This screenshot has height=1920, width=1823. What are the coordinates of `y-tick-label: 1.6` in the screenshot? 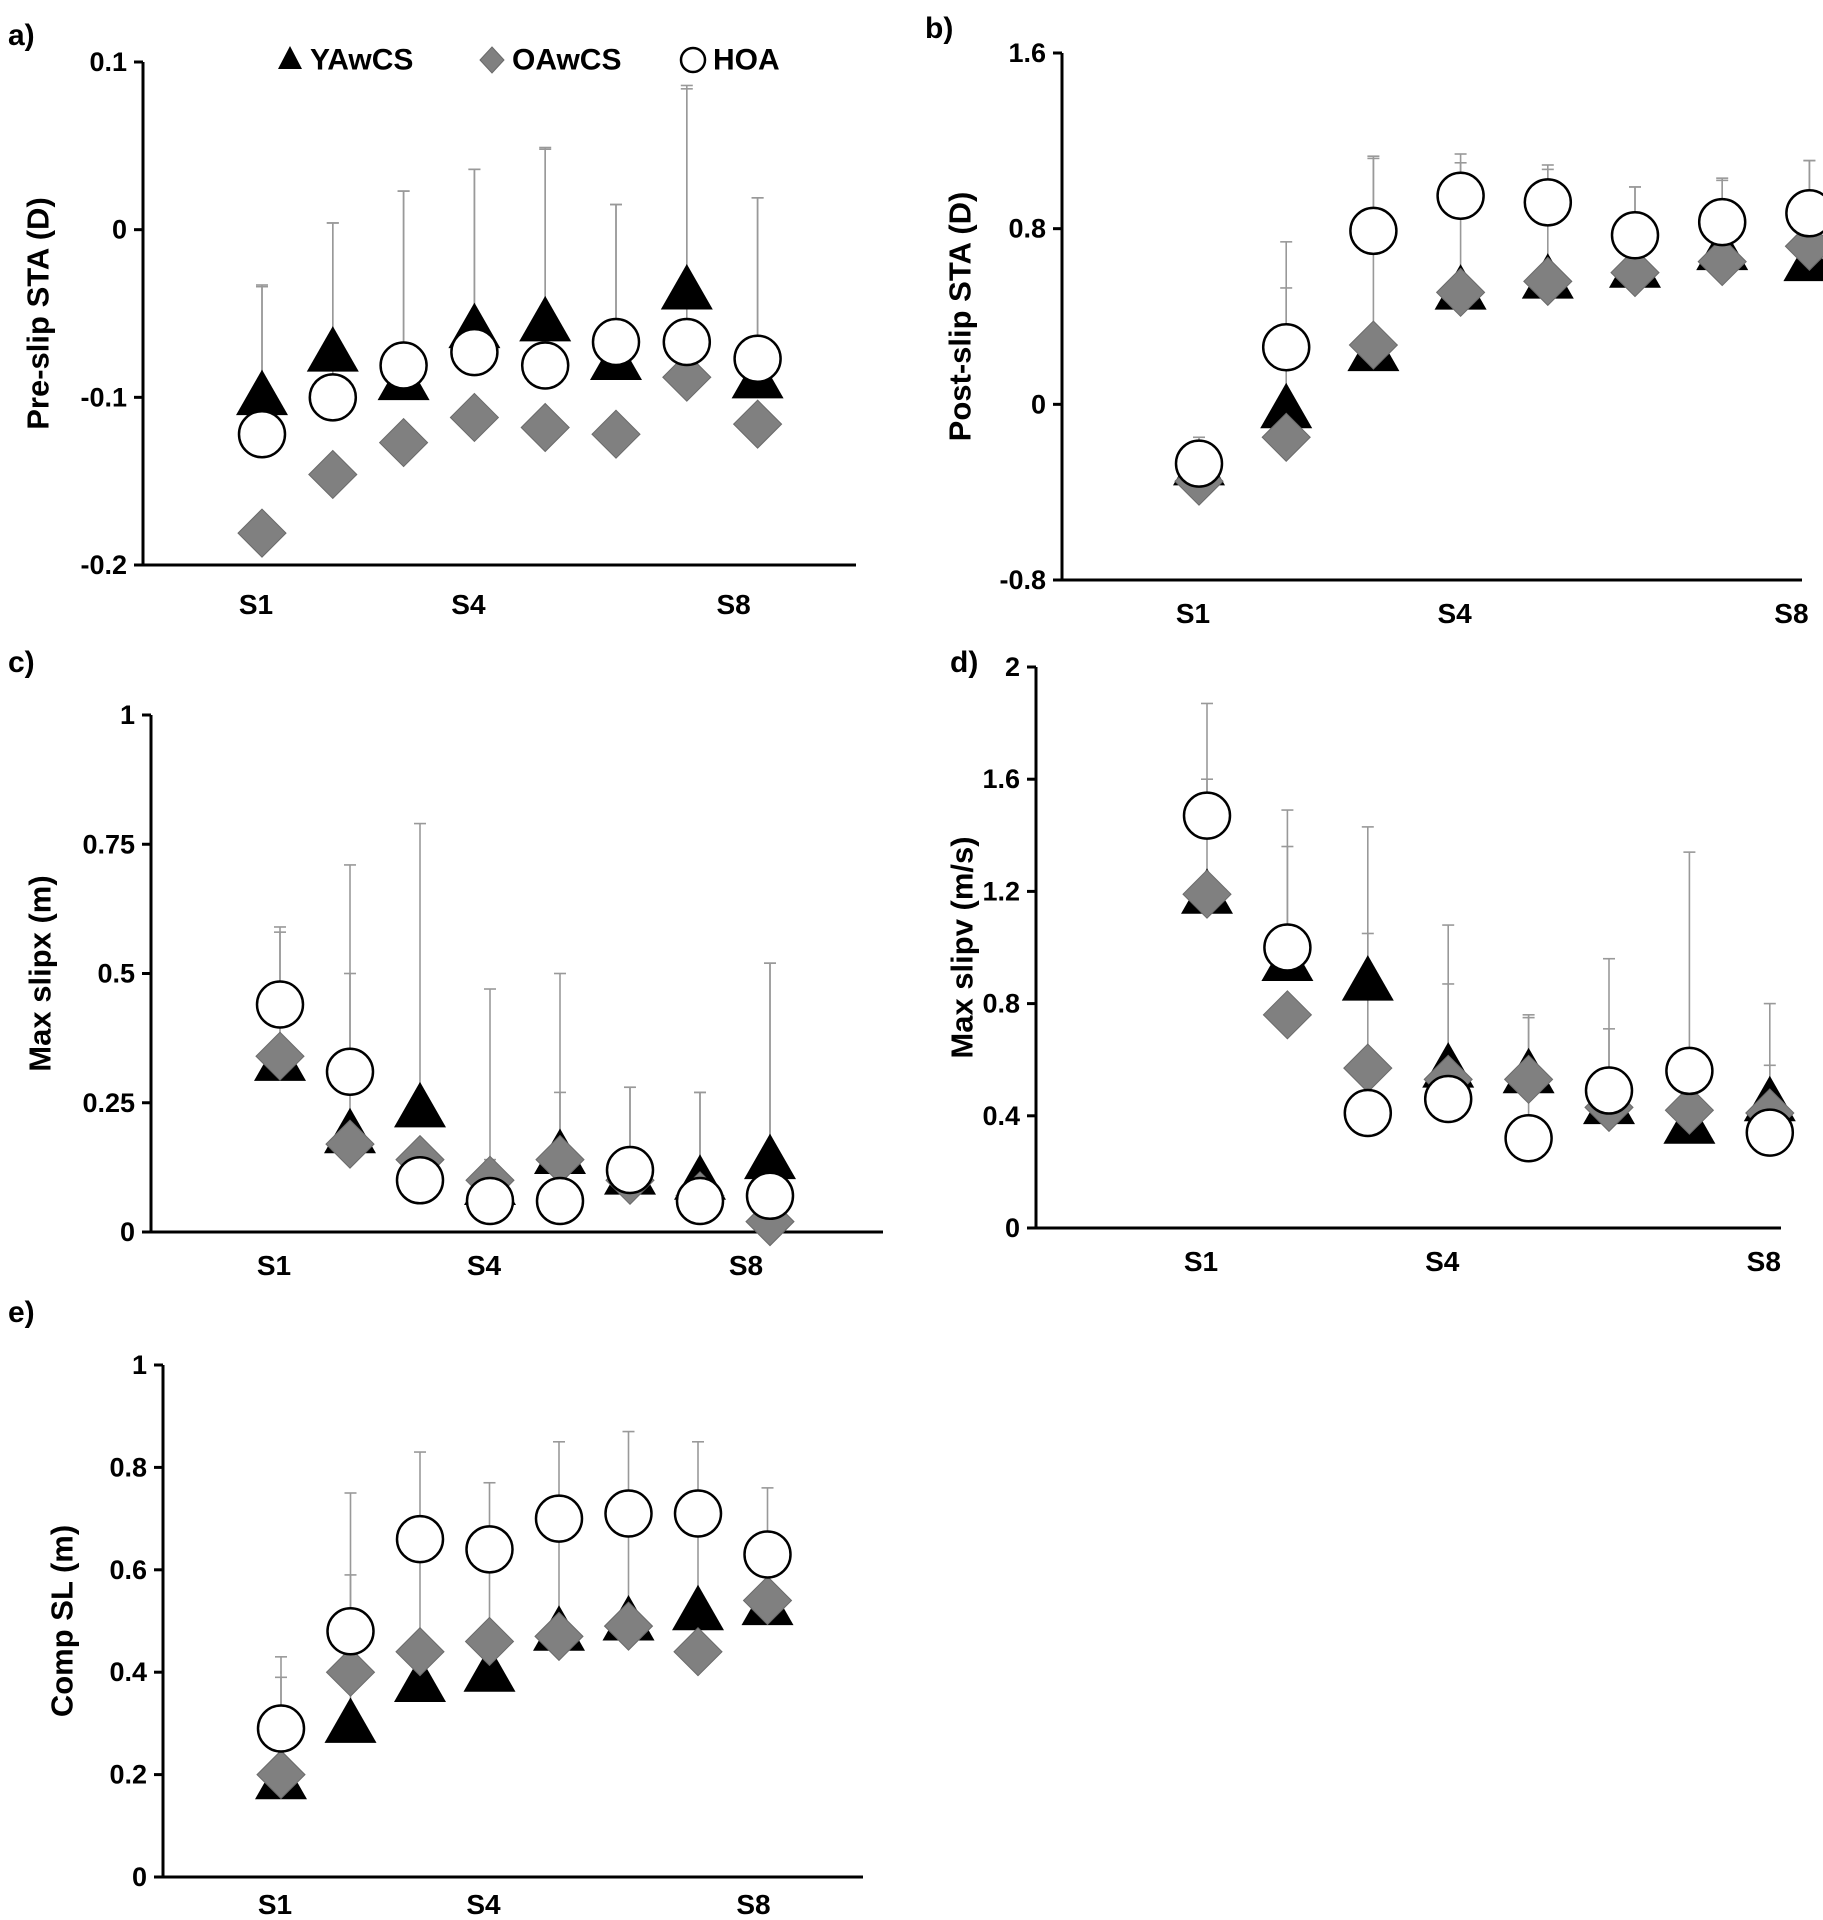 It's located at (1027, 53).